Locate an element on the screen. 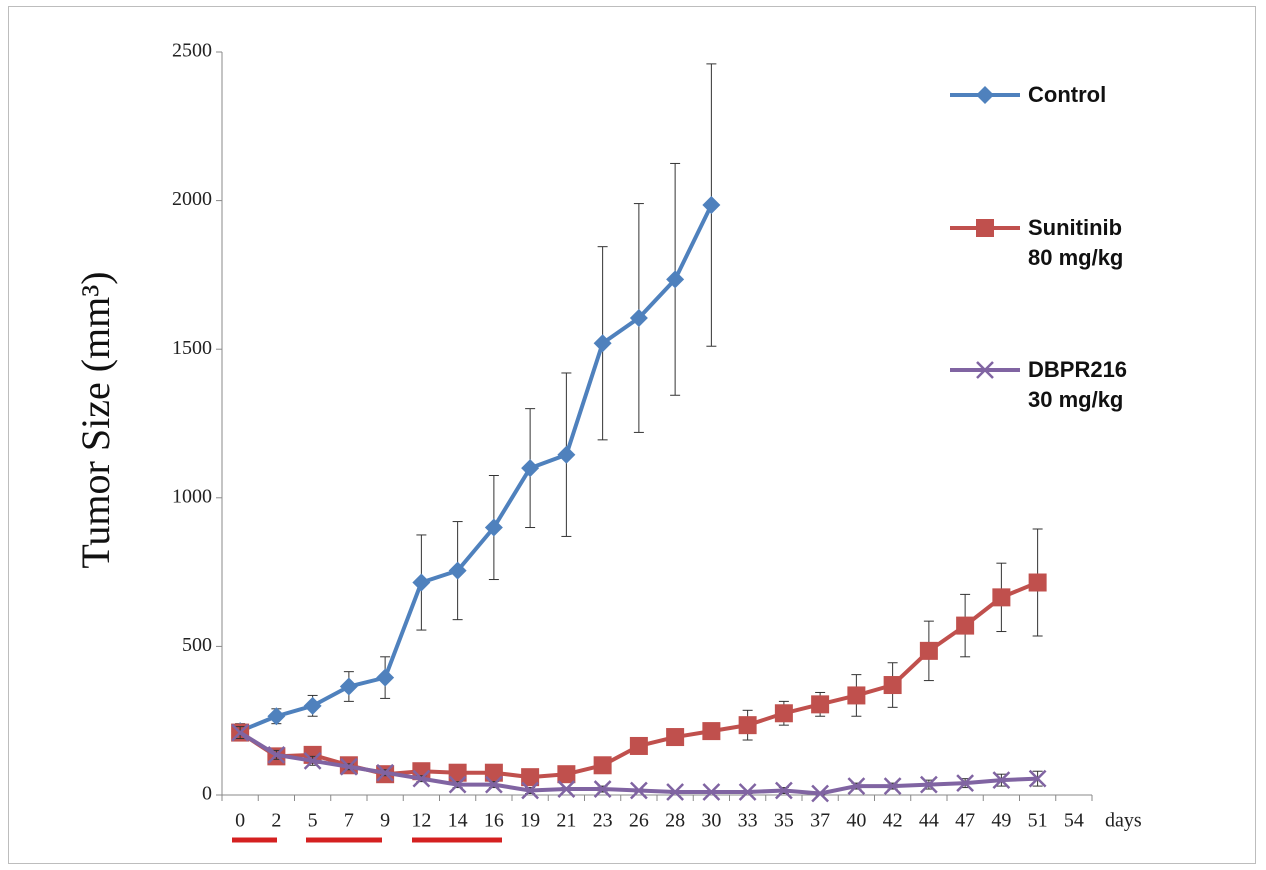  x-tick-label: 9 is located at coordinates (385, 821).